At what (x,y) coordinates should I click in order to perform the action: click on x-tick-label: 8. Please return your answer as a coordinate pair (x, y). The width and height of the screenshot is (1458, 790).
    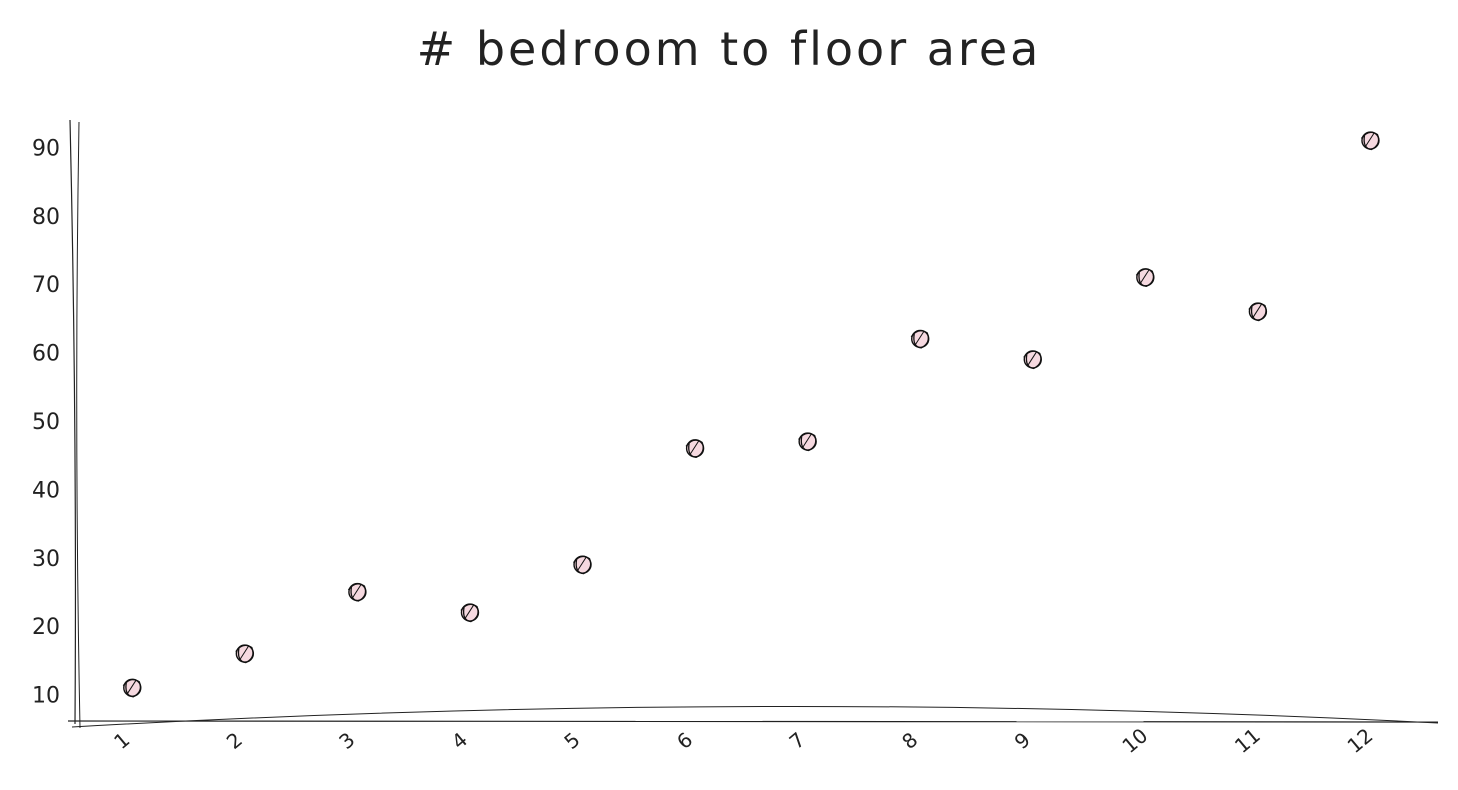
    Looking at the image, I should click on (909, 740).